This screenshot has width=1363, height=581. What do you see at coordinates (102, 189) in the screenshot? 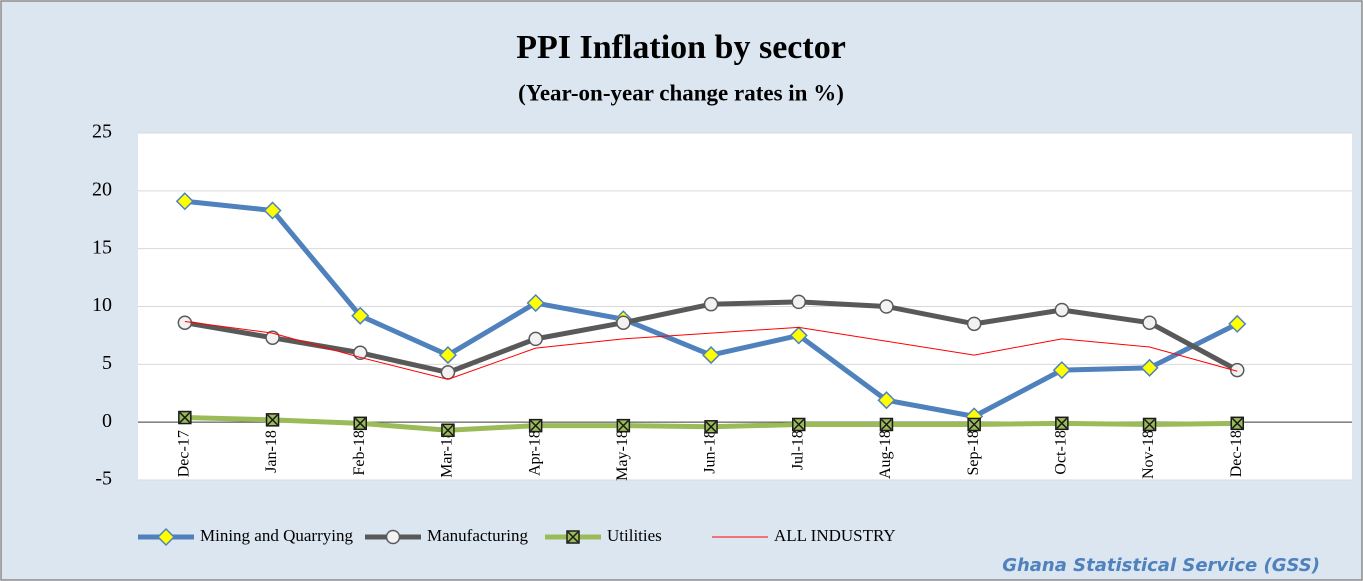
I see `y-tick-label: 20` at bounding box center [102, 189].